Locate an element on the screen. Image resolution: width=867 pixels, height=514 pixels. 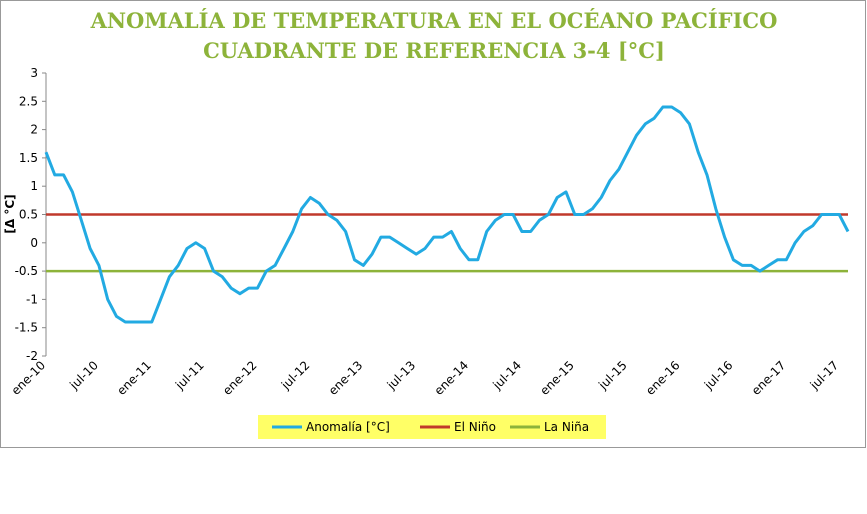
y-tick-label: 1.5 is located at coordinates (28, 158).